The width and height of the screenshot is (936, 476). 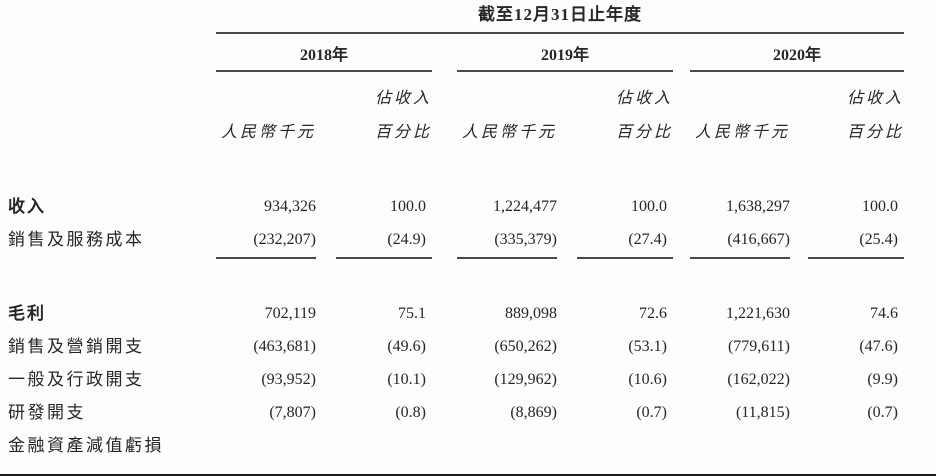 What do you see at coordinates (290, 313) in the screenshot?
I see `amount-cell-2018: 702,119` at bounding box center [290, 313].